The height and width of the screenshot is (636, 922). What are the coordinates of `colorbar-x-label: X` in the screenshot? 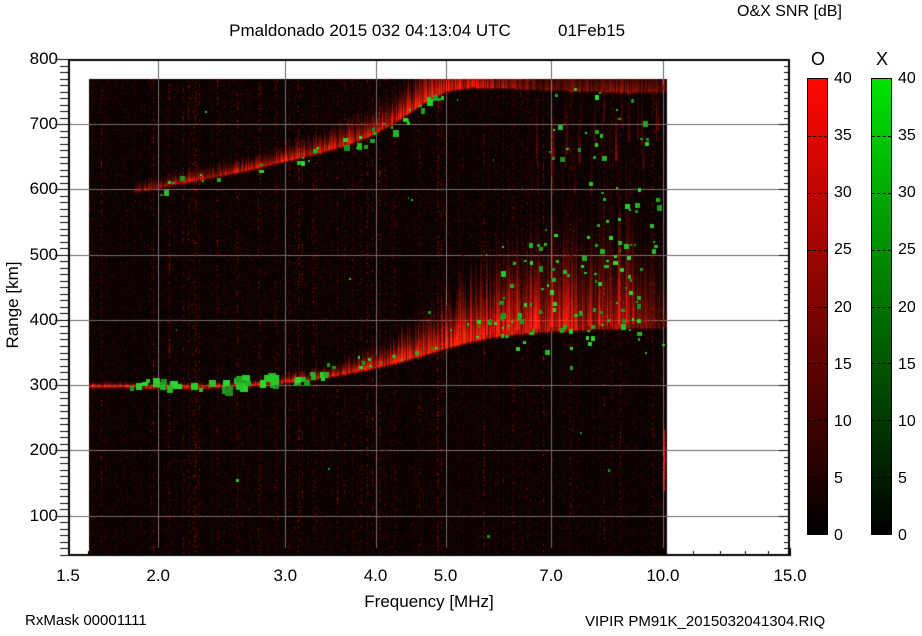 It's located at (882, 59).